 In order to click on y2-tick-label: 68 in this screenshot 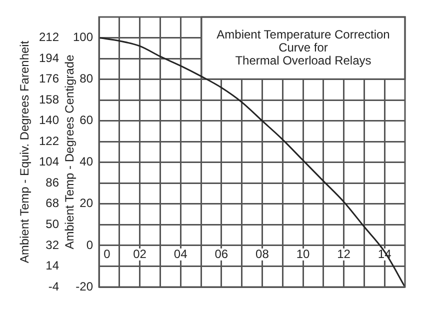, I will do `click(53, 203)`.